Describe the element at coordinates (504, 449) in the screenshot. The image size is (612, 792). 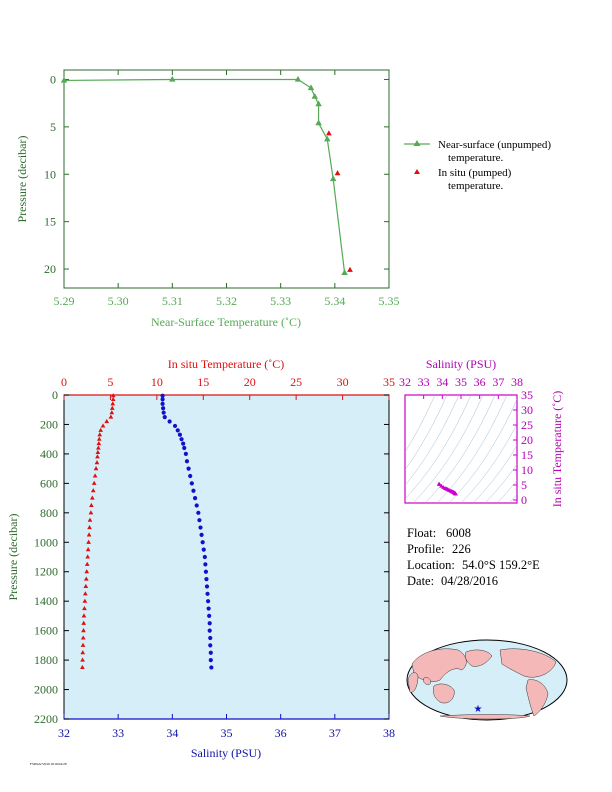
I see `ts-density-contours` at that location.